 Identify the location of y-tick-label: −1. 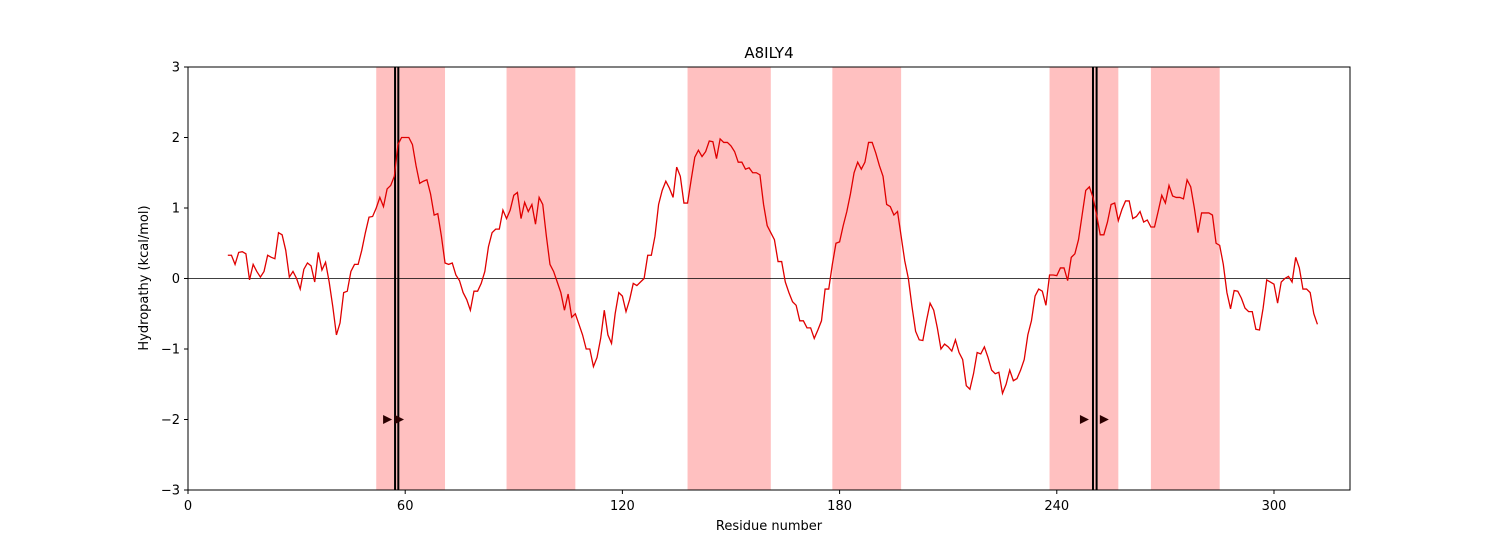
(170, 350).